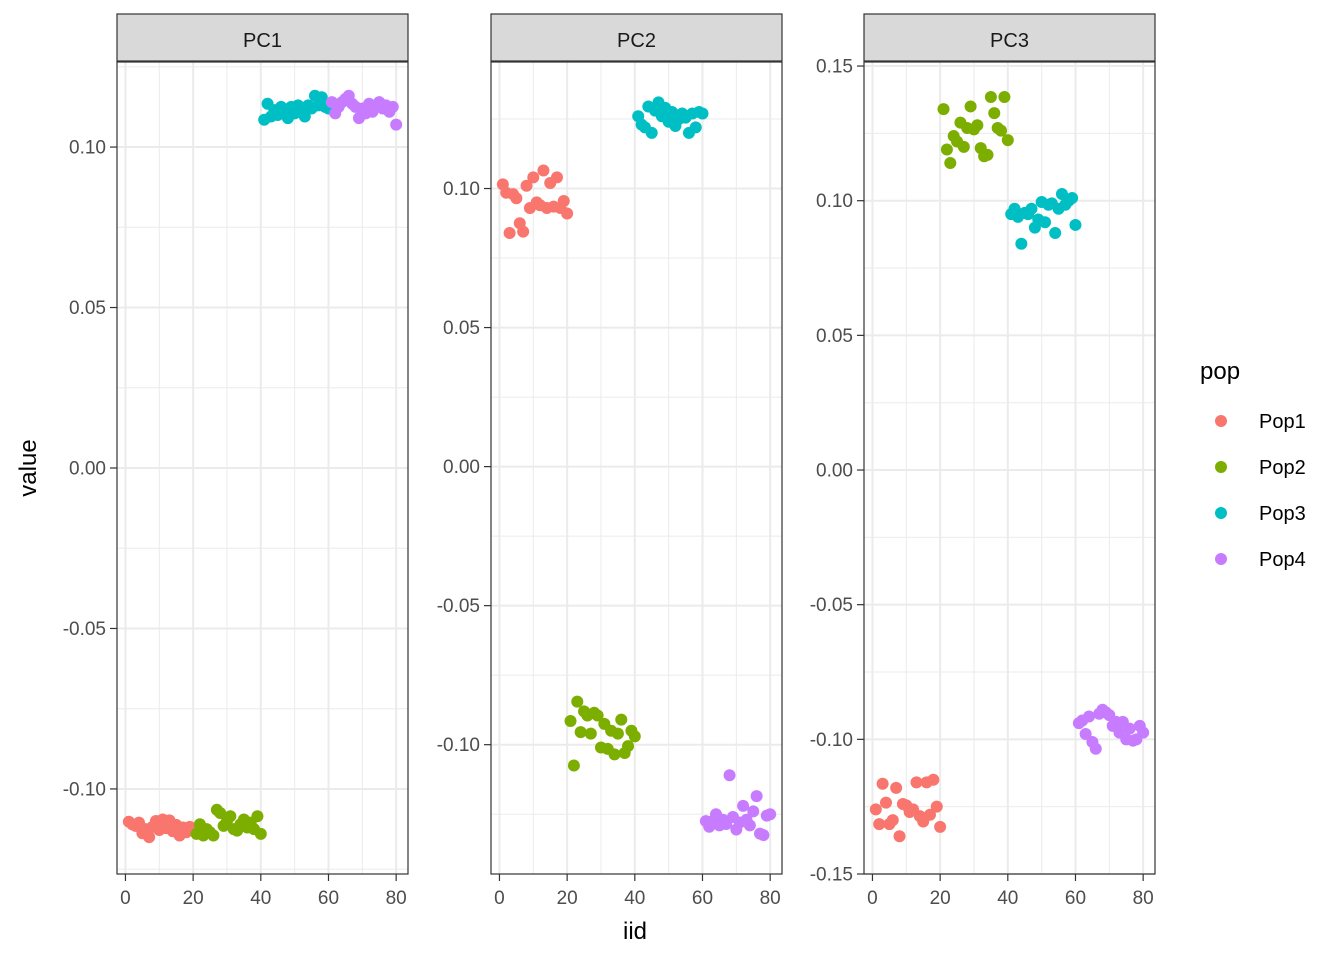 The height and width of the screenshot is (960, 1344). What do you see at coordinates (637, 891) in the screenshot?
I see `x-axis-pc2: 0 20 40 60 80` at bounding box center [637, 891].